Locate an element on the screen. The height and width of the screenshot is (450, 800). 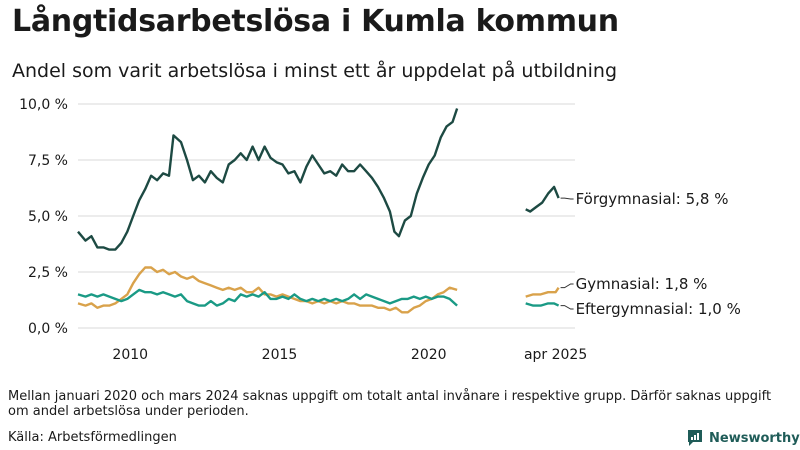
y-axis: 10,0 % 7,5 % 5,0 % 2,5 % 0,0 % is located at coordinates (43, 217).